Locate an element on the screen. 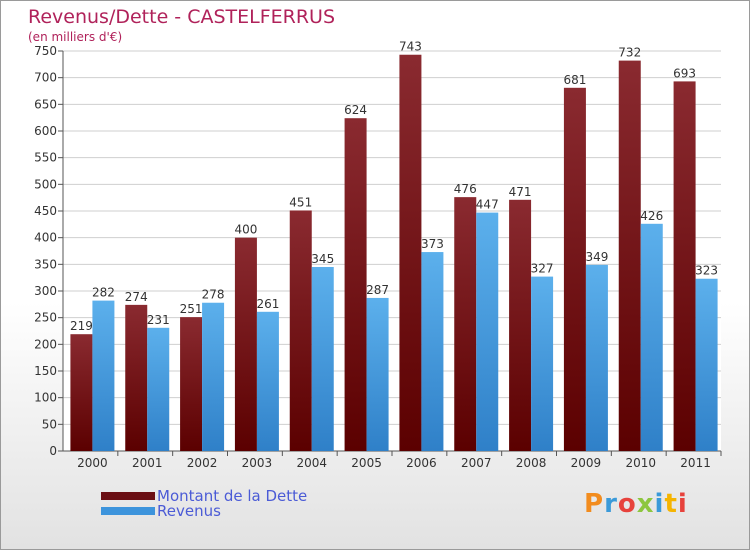 This screenshot has height=550, width=750. x-tick-label: 2007 is located at coordinates (476, 463).